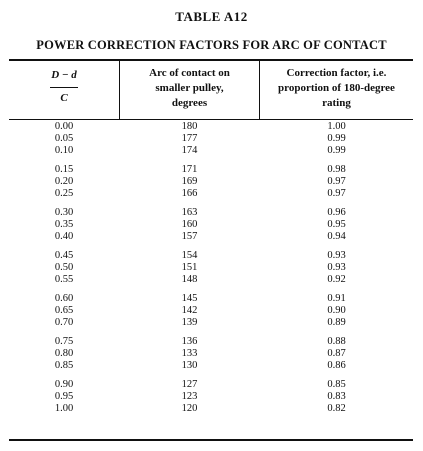 The width and height of the screenshot is (423, 451). What do you see at coordinates (64, 267) in the screenshot?
I see `ratio-cell: 0.50` at bounding box center [64, 267].